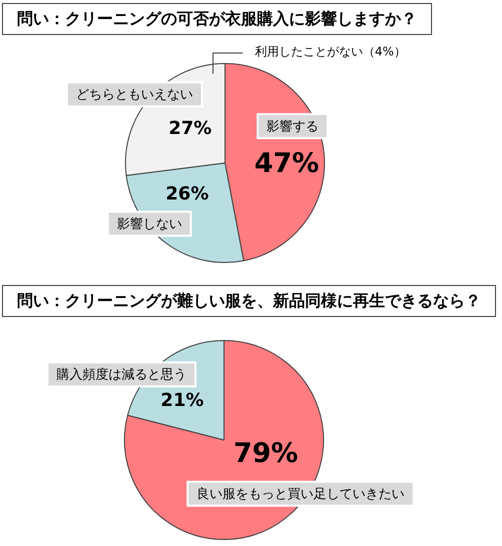 The image size is (502, 546). What do you see at coordinates (292, 127) in the screenshot?
I see `slice-label: 影響する` at bounding box center [292, 127].